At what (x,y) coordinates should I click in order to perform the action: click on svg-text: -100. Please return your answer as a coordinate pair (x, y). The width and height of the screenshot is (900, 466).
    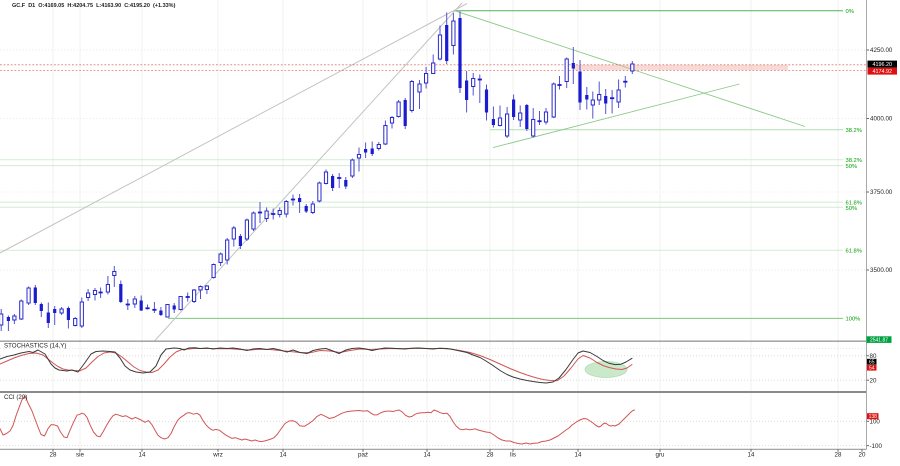
    Looking at the image, I should click on (876, 446).